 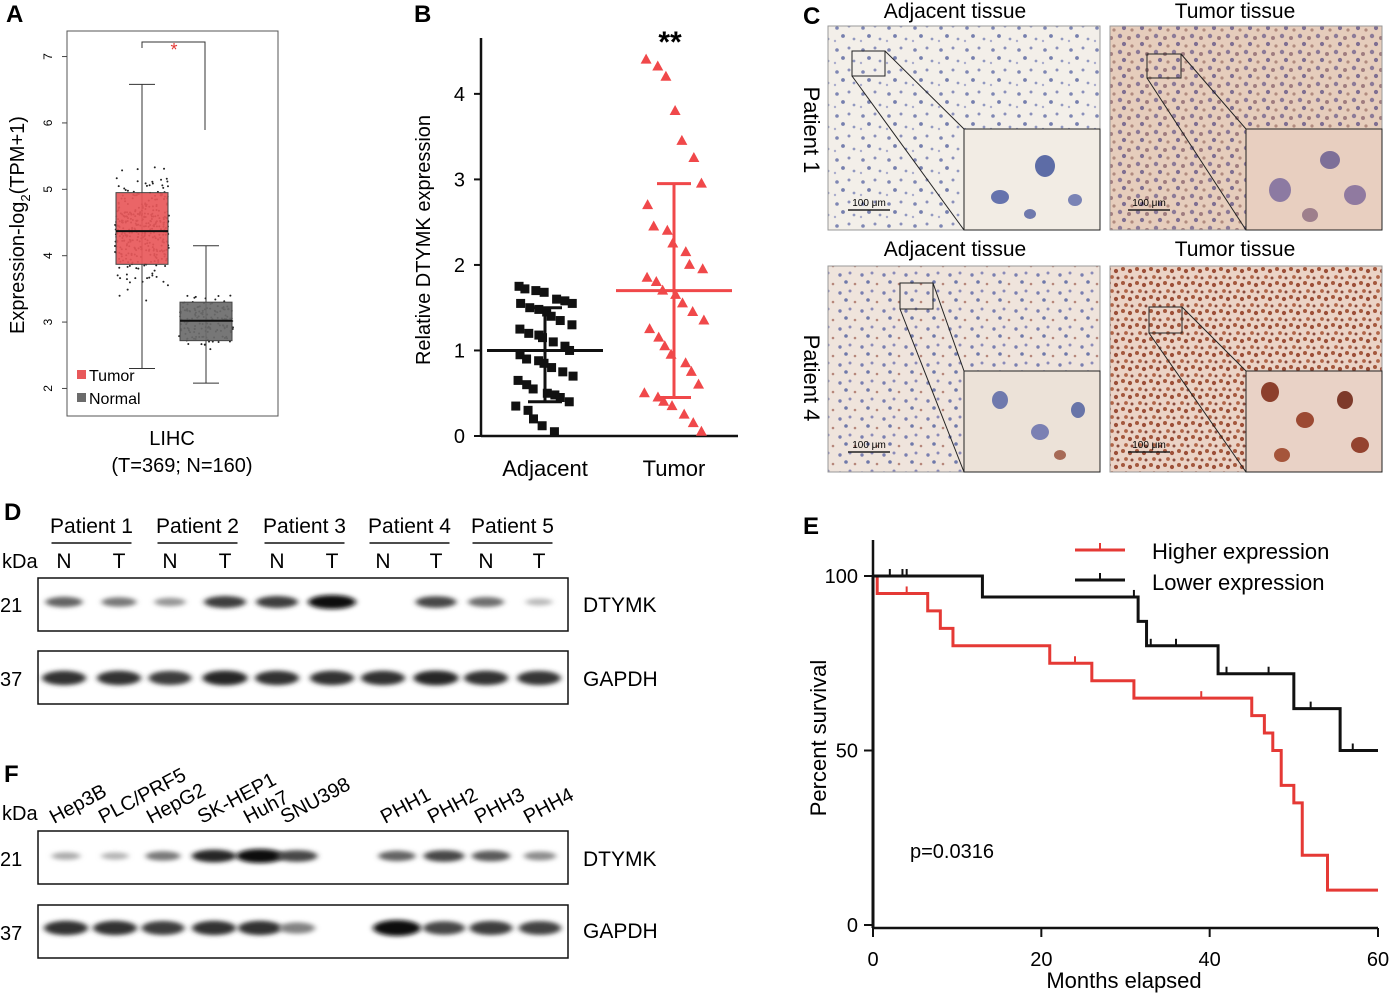 I want to click on patient-header: Patient 4, so click(x=409, y=526).